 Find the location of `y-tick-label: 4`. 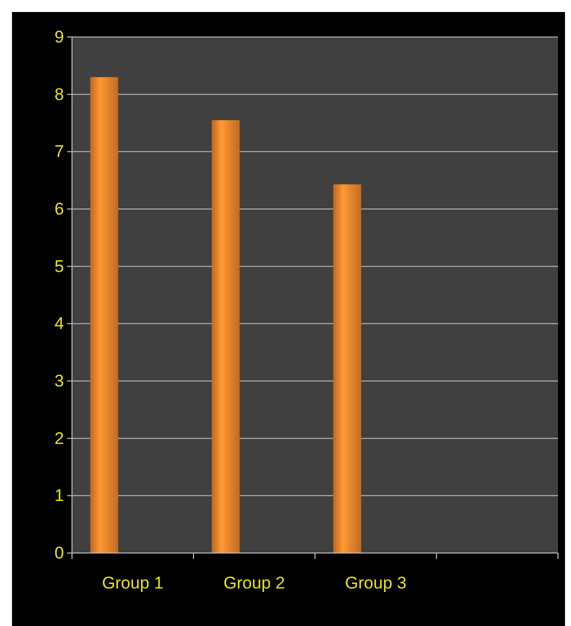

y-tick-label: 4 is located at coordinates (59, 324).